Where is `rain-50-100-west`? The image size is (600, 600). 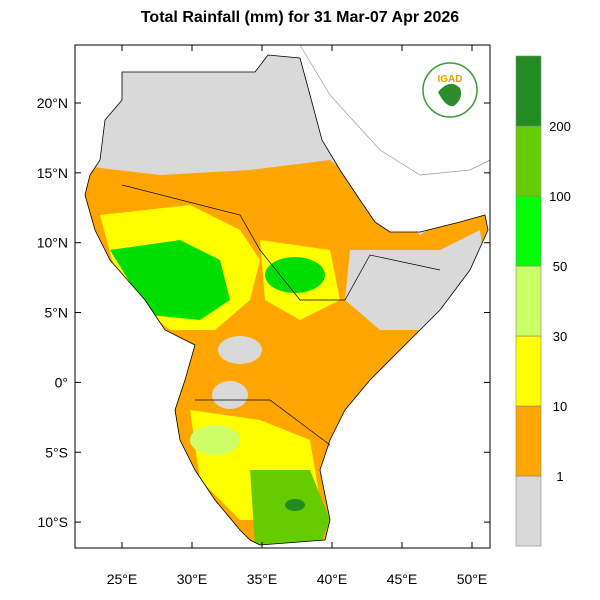 rain-50-100-west is located at coordinates (170, 280).